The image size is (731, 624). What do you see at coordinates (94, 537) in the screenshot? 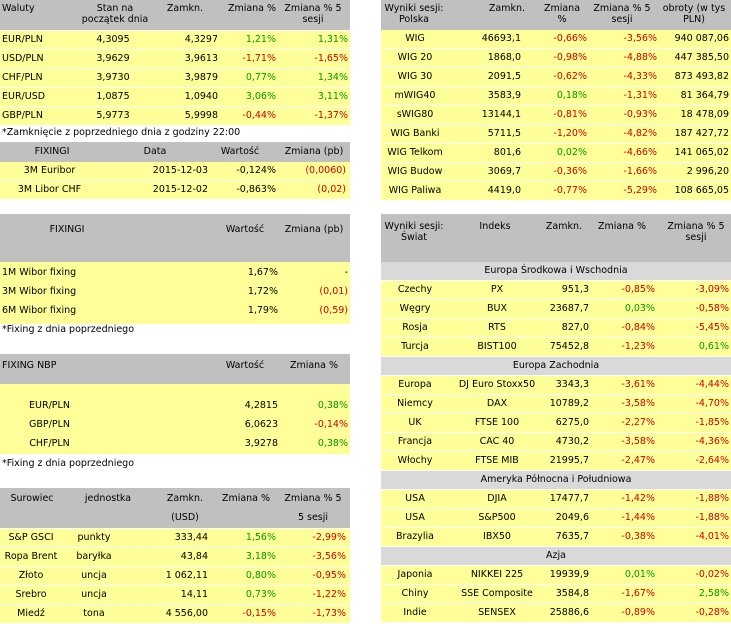
I see `surowce-cell: punkty` at bounding box center [94, 537].